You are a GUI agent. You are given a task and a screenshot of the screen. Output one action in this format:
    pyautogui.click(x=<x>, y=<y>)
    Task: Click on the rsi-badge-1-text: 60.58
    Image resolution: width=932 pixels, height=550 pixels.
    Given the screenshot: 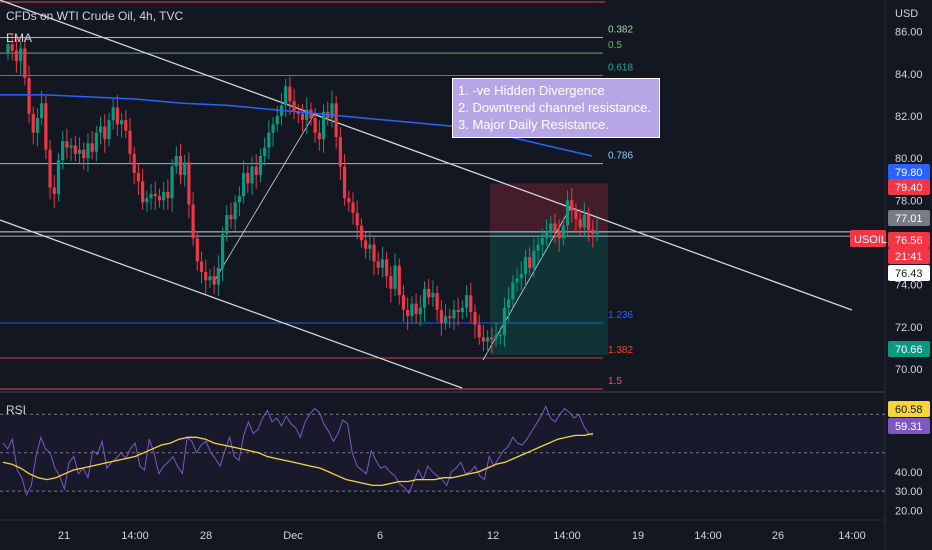 What is the action you would take?
    pyautogui.click(x=909, y=410)
    